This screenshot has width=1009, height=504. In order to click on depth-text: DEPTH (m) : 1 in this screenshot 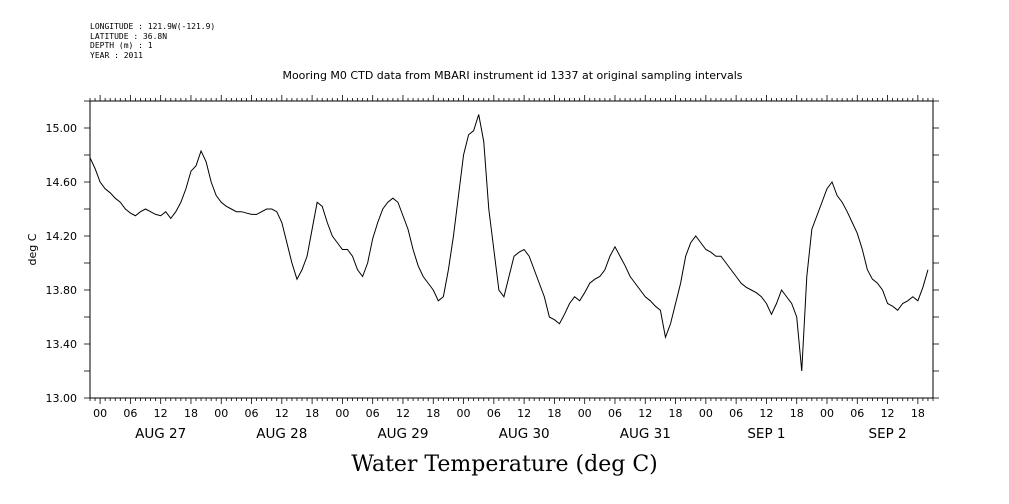, I will do `click(121, 45)`.